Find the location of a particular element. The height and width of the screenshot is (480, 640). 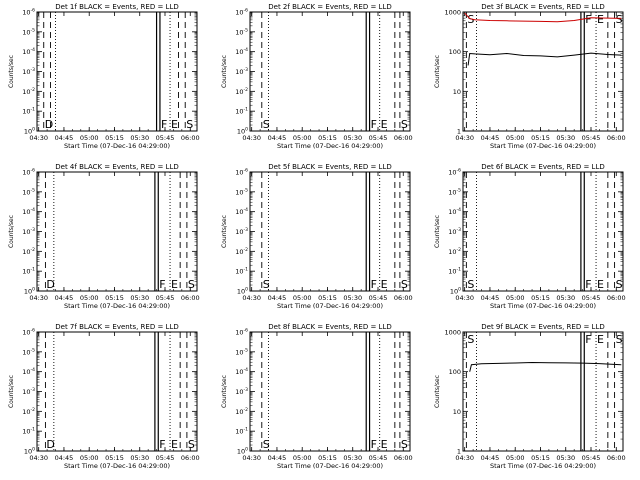

panel-title: Det 1f BLACK = Events, RED = LLD is located at coordinates (116, 7).